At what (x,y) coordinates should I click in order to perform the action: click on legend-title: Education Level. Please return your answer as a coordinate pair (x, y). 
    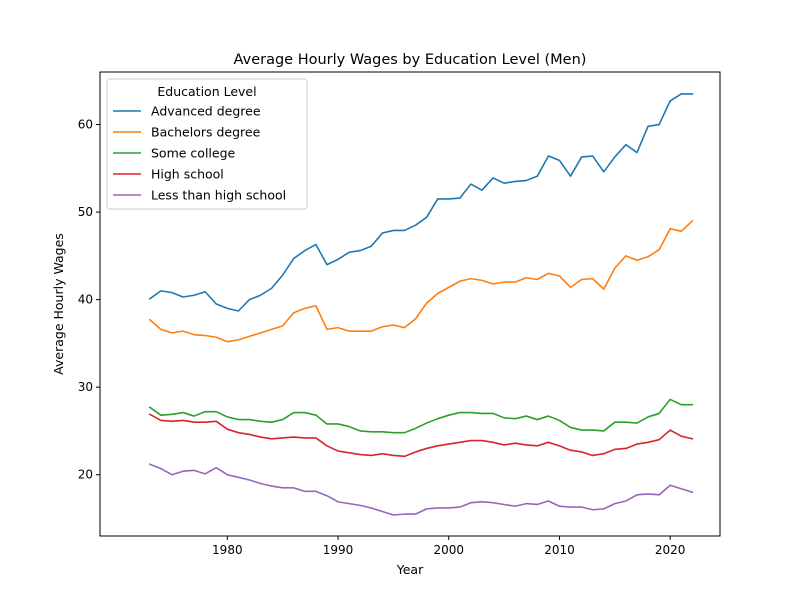
    Looking at the image, I should click on (206, 91).